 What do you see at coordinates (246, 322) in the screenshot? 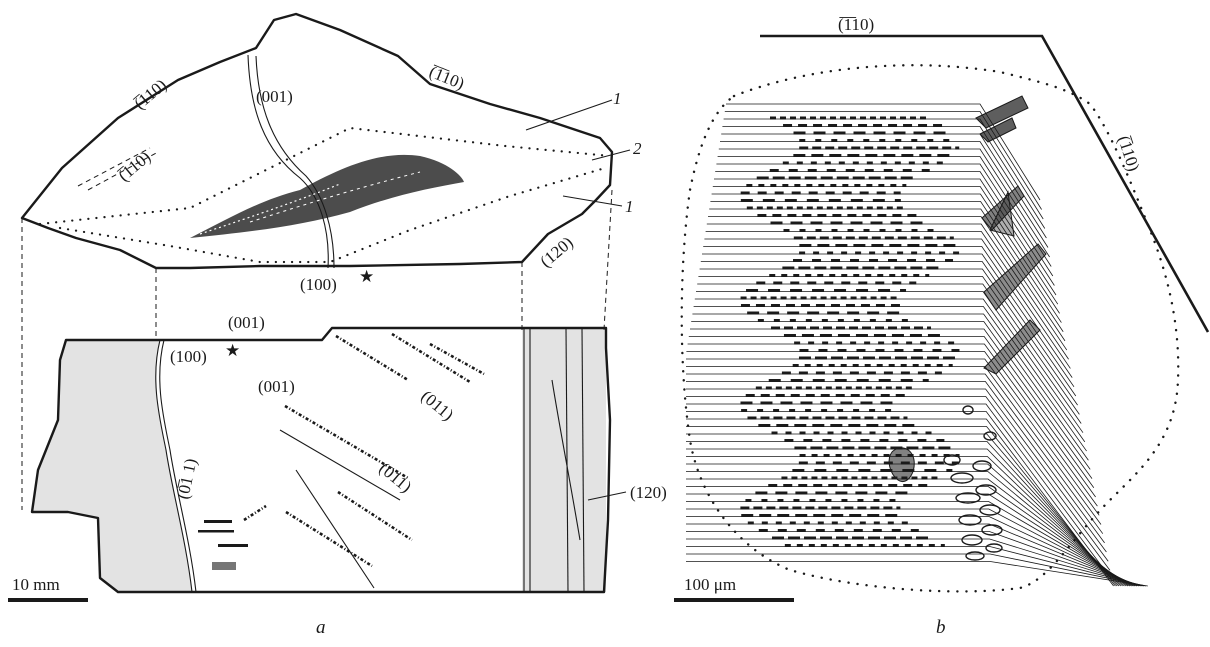
I see `label-001-edge: (001)` at bounding box center [246, 322].